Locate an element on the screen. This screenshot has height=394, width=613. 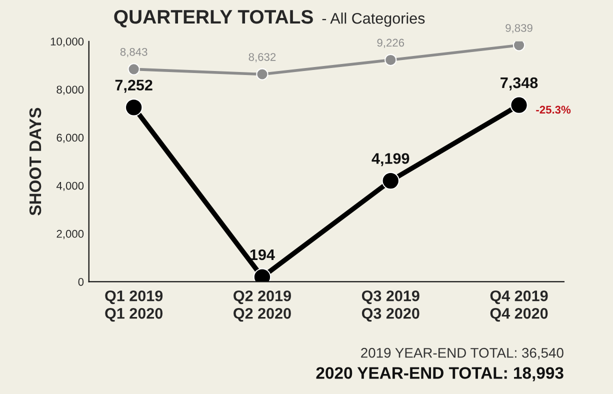
data-label: 9,226 is located at coordinates (390, 43).